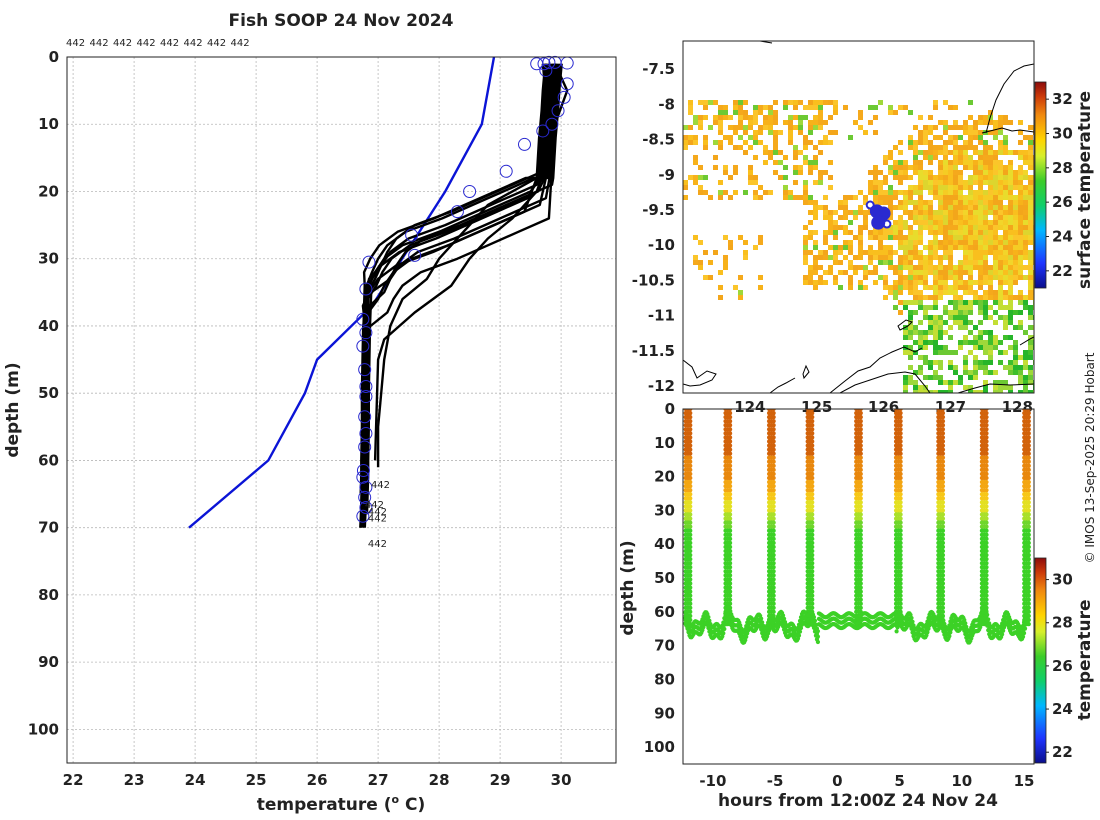 The image size is (1100, 820). Describe the element at coordinates (134, 780) in the screenshot. I see `x-tick-label: 23` at that location.